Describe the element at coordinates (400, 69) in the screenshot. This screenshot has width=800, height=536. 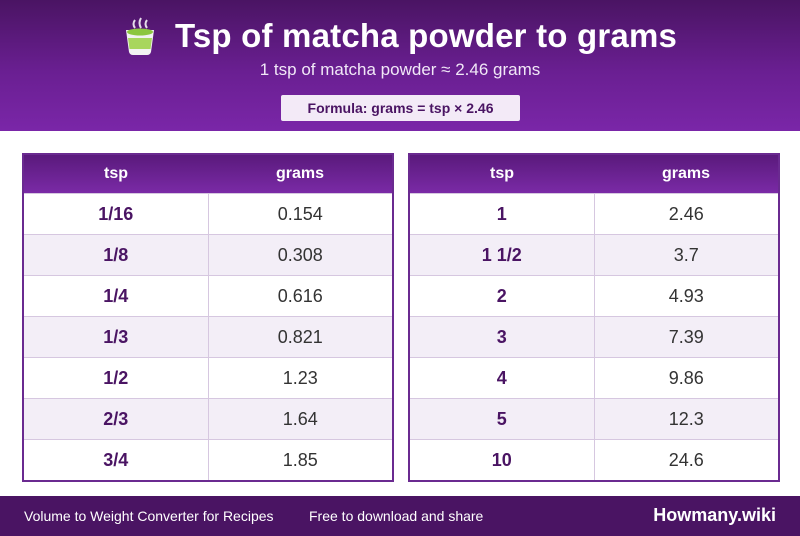
I see `subtitle: 1 tsp of matcha powder ≈ 2.46 grams` at that location.